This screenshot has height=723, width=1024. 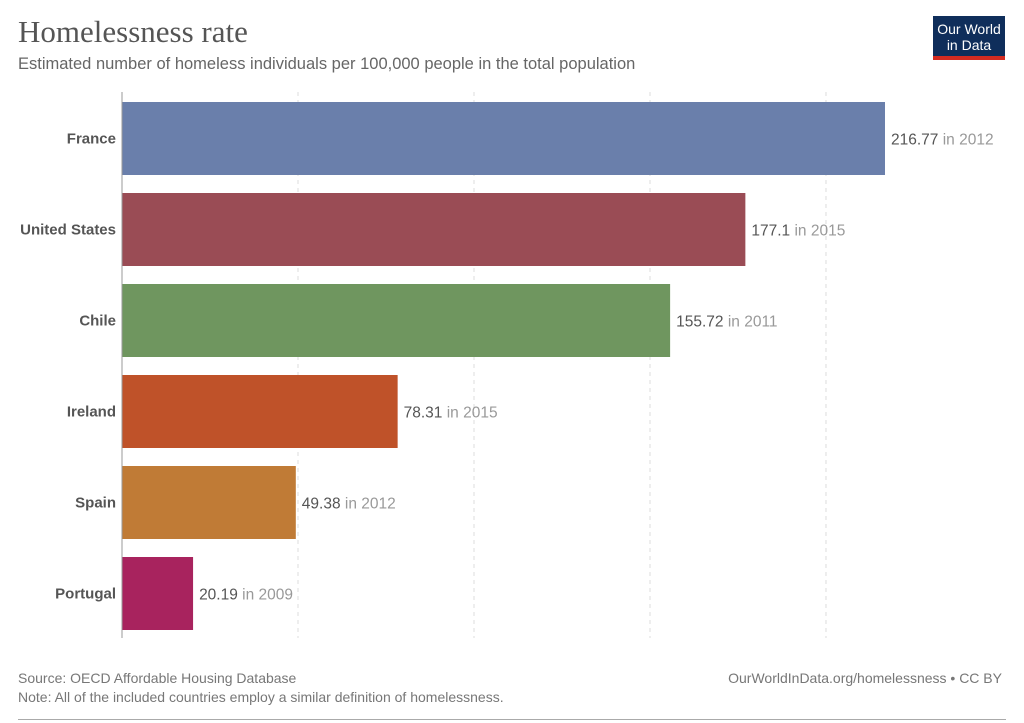 What do you see at coordinates (260, 411) in the screenshot?
I see `bar-ireland` at bounding box center [260, 411].